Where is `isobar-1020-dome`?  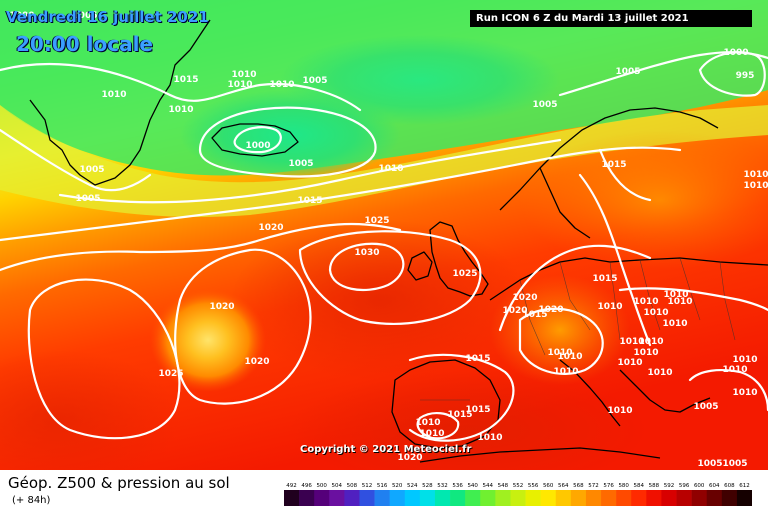
isobar-1020-dome is located at coordinates (243, 326).